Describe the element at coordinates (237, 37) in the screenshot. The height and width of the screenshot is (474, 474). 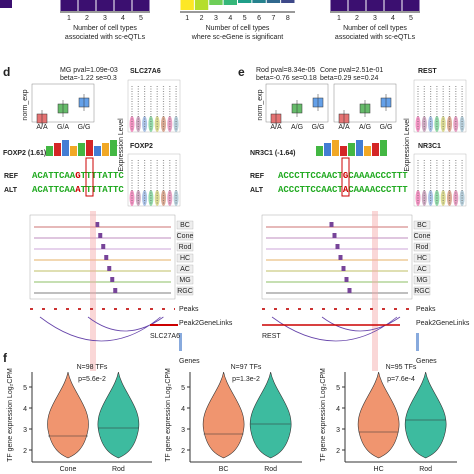
I see `axis-label: where sc-eGene is significant` at that location.